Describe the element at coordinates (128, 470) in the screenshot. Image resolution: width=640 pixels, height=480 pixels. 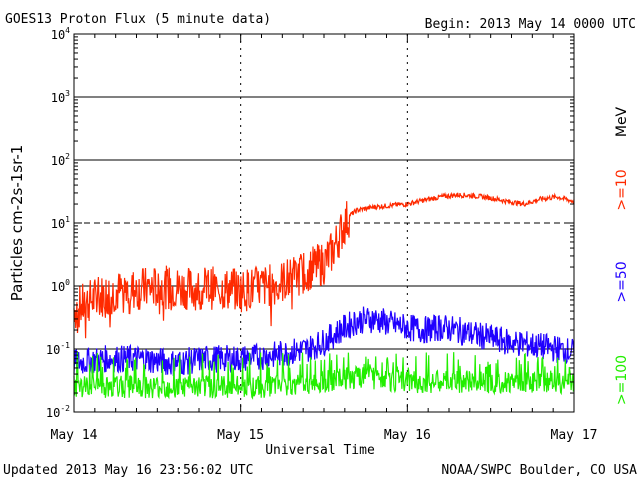
I see `updated-label: Updated 2013 May 16 23:56:02 UTC` at that location.